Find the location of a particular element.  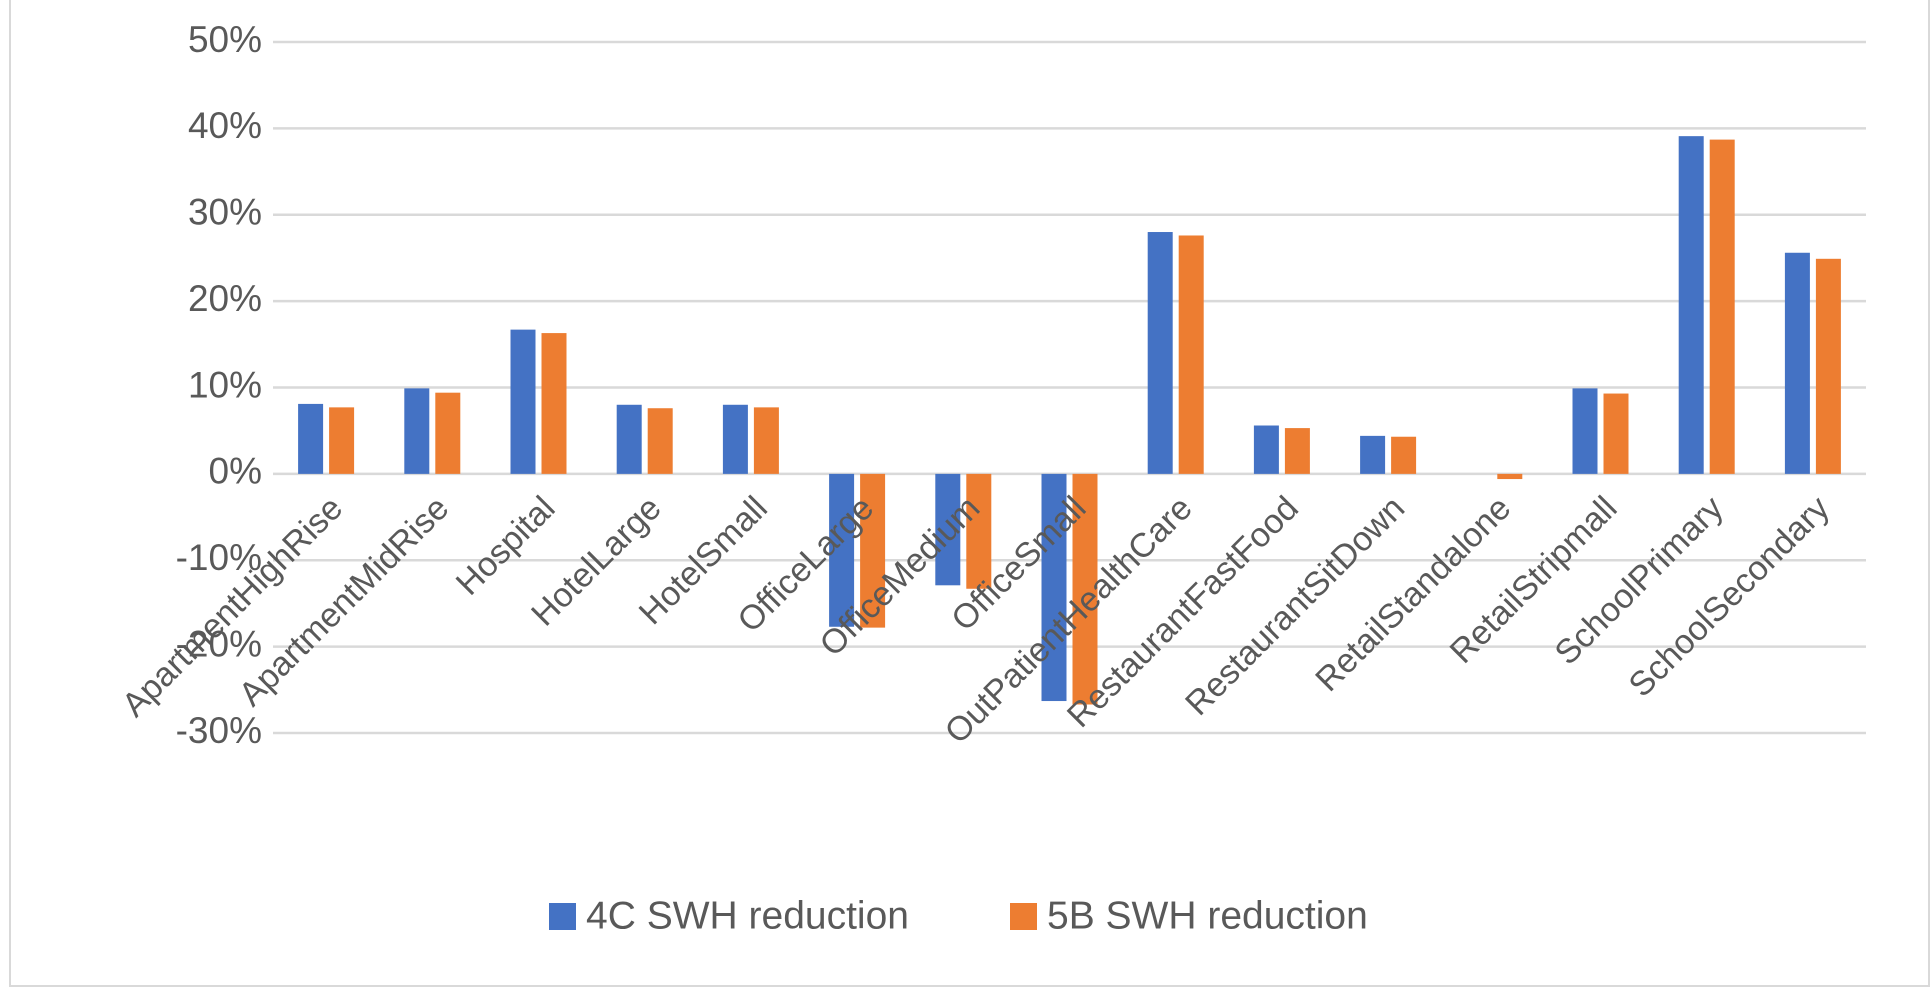

y-tick-label: 40% is located at coordinates (225, 125).